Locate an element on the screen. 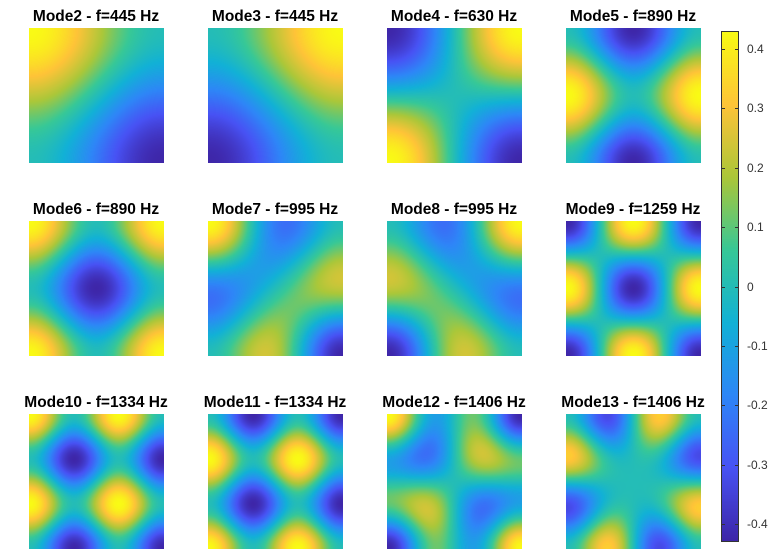 The image size is (776, 551). panel-title: Mode4 - f=630 Hz is located at coordinates (454, 16).